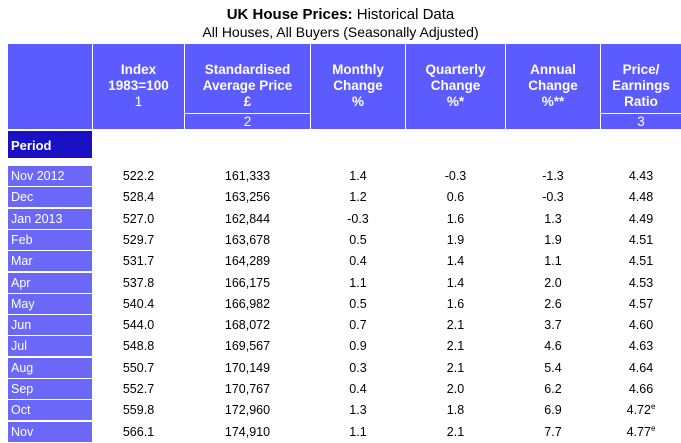 The height and width of the screenshot is (443, 681). I want to click on cell-quarterly: -0.3, so click(455, 176).